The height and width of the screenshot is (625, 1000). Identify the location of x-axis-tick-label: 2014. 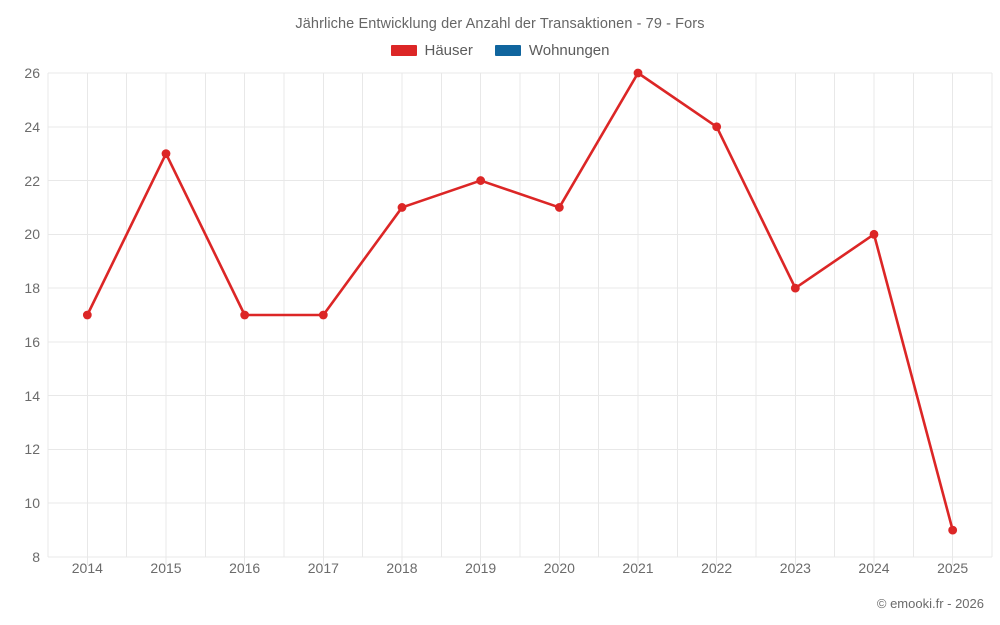
(87, 568).